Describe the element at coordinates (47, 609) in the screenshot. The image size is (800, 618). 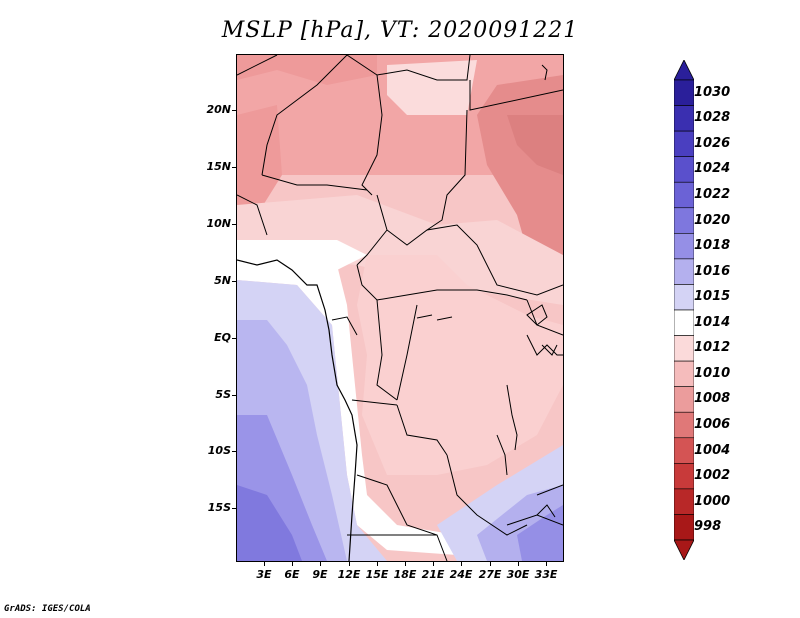
I see `grads-credit: GrADS: IGES/COLA` at that location.